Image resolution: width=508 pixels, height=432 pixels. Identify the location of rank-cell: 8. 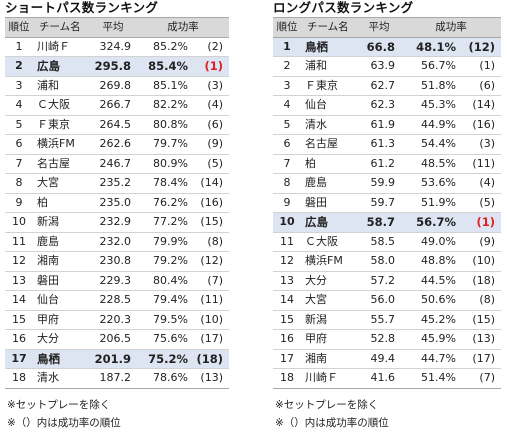
(19, 183).